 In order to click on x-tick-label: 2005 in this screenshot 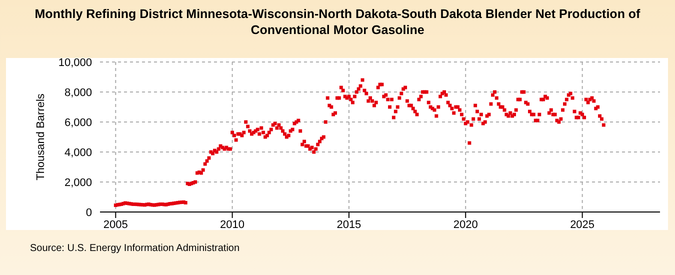, I will do `click(115, 224)`.